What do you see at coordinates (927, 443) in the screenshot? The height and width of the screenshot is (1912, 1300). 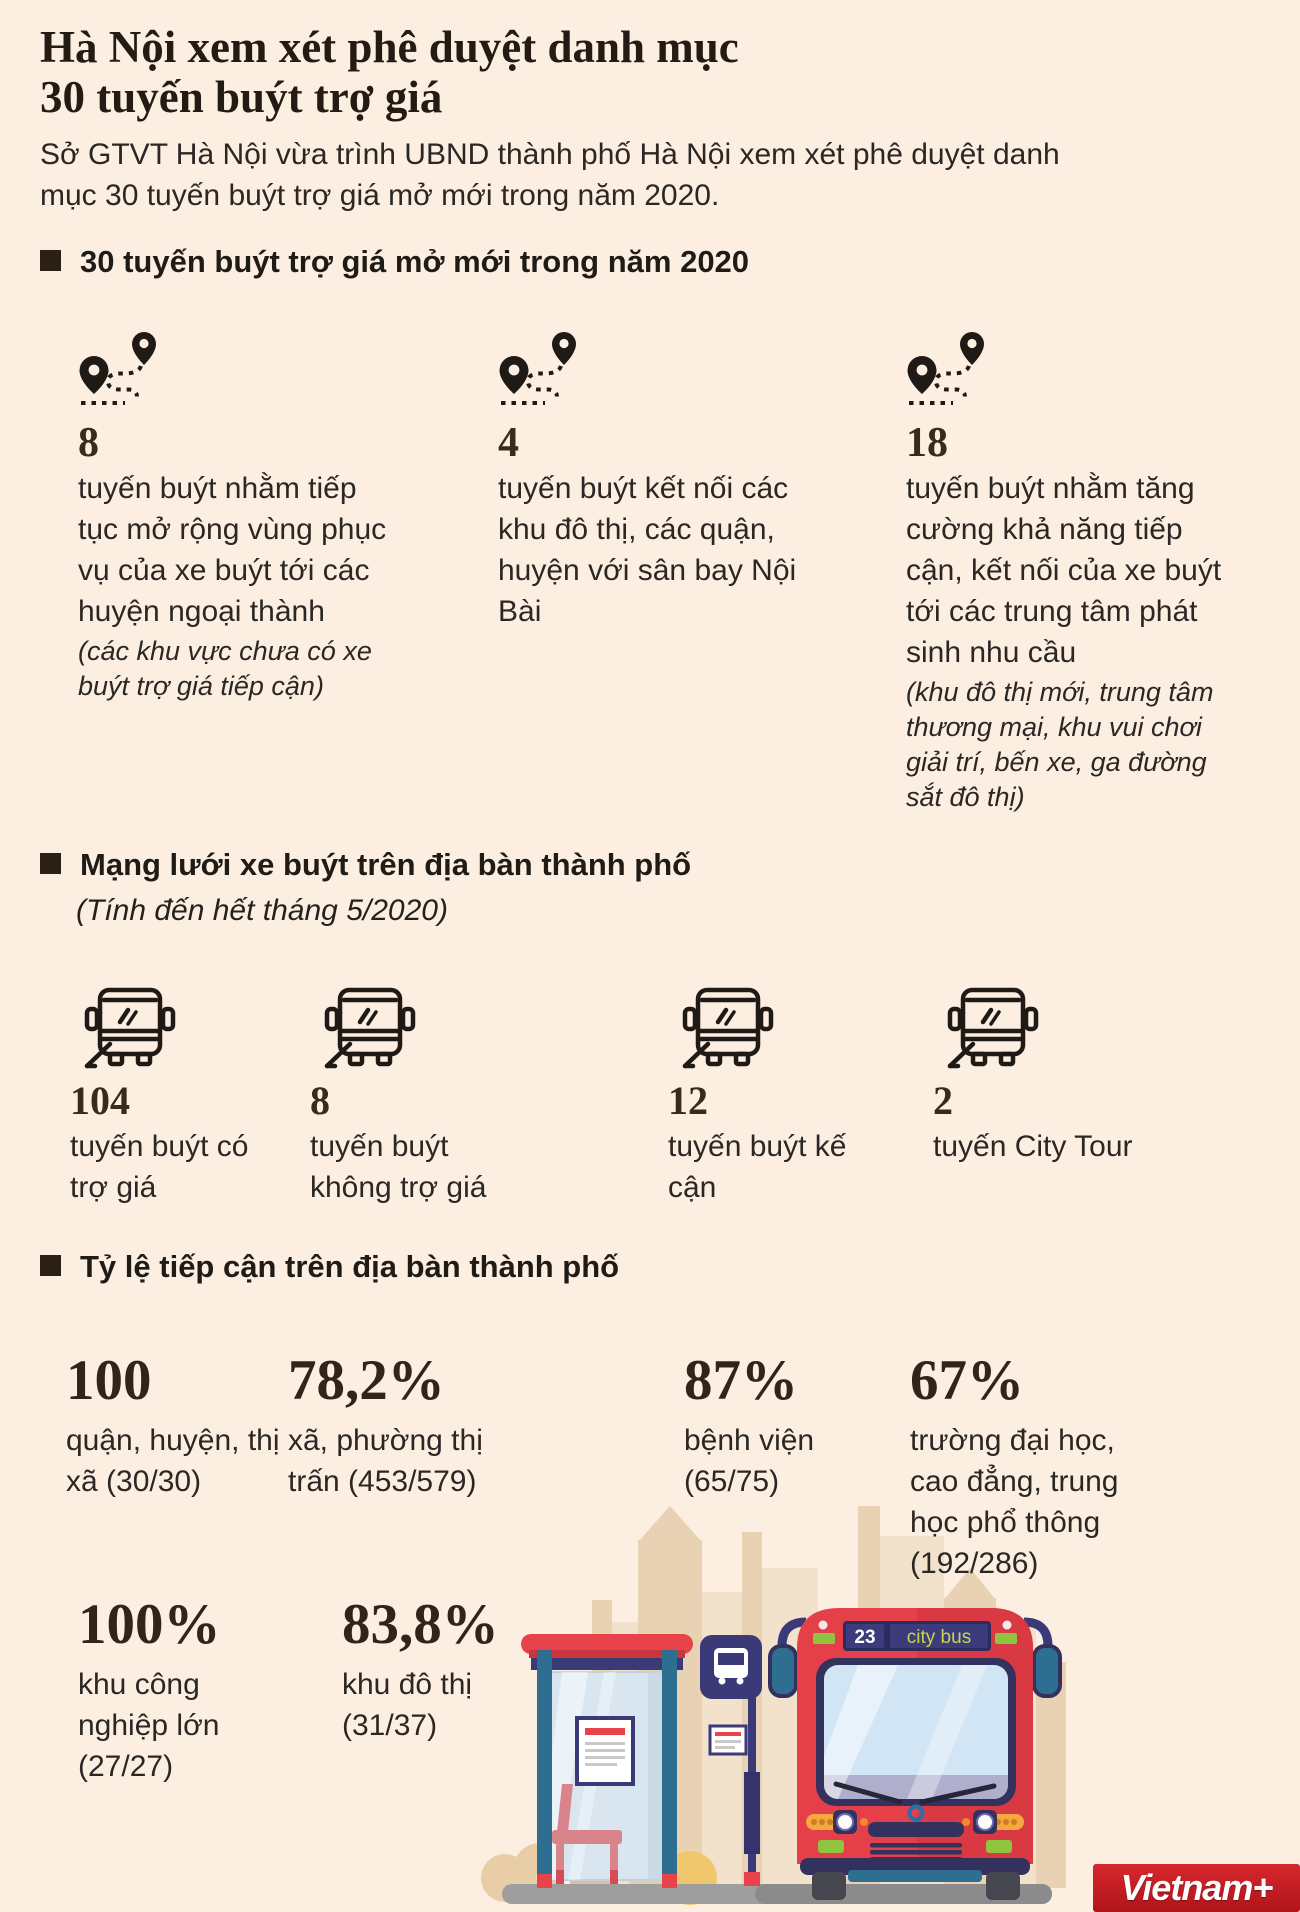 I see `stat-value: 18` at bounding box center [927, 443].